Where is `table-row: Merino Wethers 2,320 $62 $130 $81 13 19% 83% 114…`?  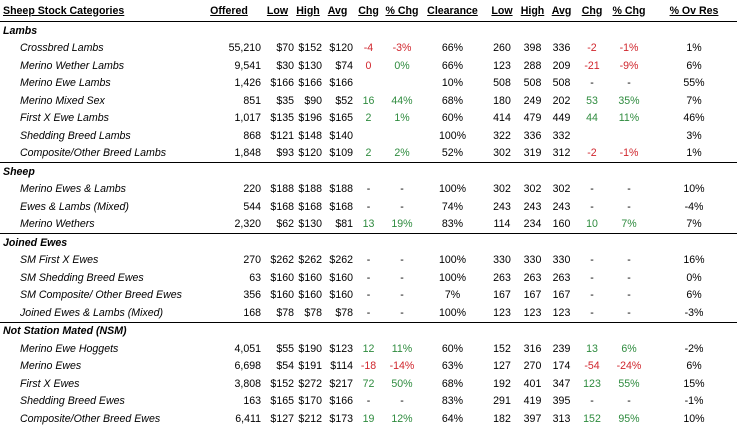
table-row: Merino Wethers 2,320 $62 $130 $81 13 19% 83% 114… is located at coordinates (368, 225).